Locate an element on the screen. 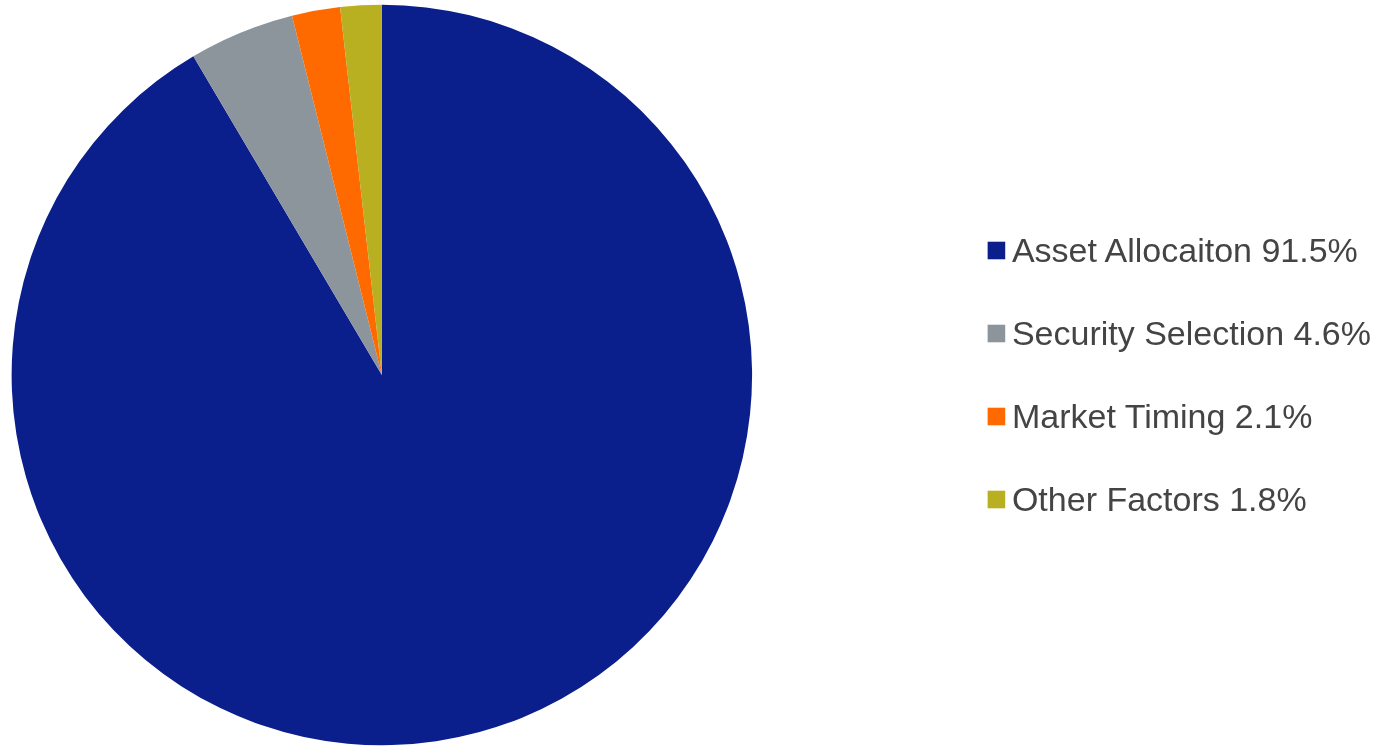 This screenshot has width=1381, height=749. legend-label: Other Factors 1.8% is located at coordinates (1159, 499).